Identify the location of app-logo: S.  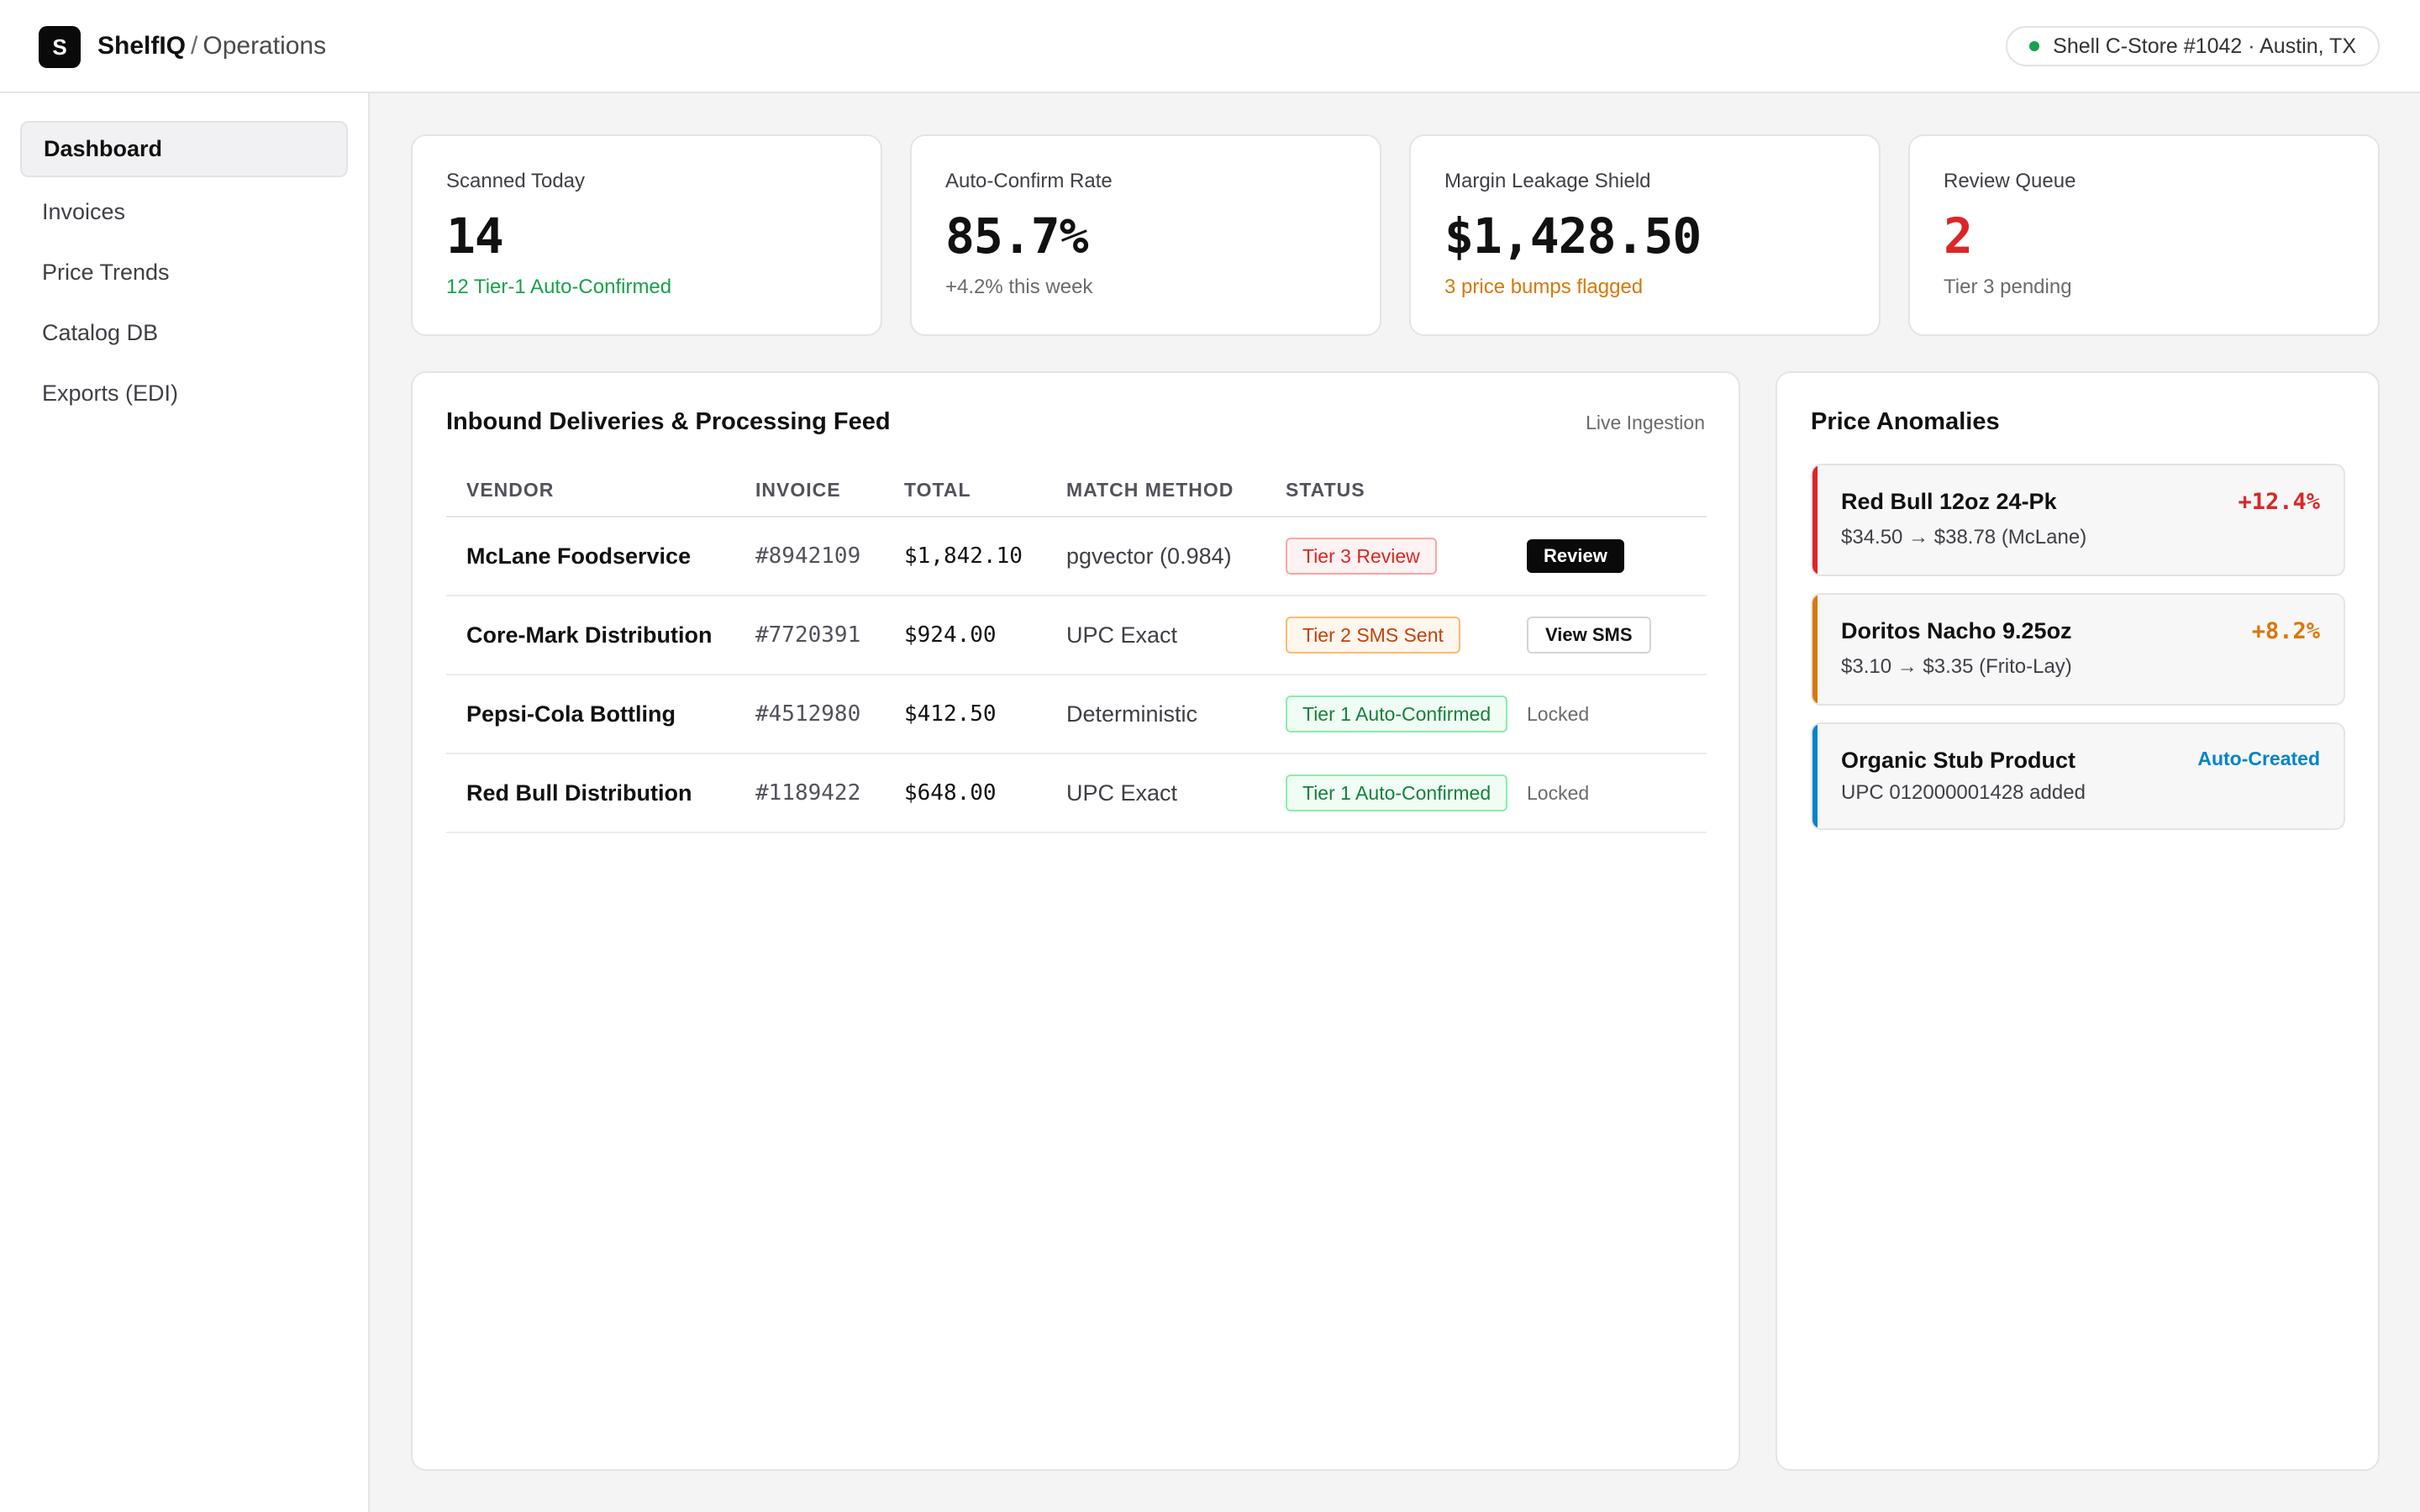
(60, 47).